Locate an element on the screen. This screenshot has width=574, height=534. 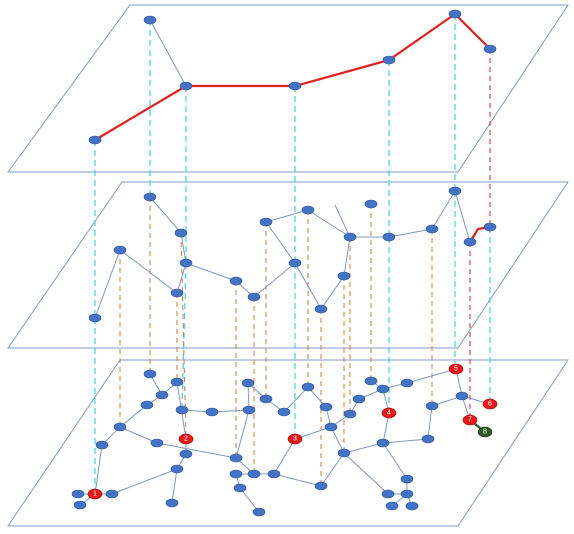
node-6: 6 is located at coordinates (490, 404).